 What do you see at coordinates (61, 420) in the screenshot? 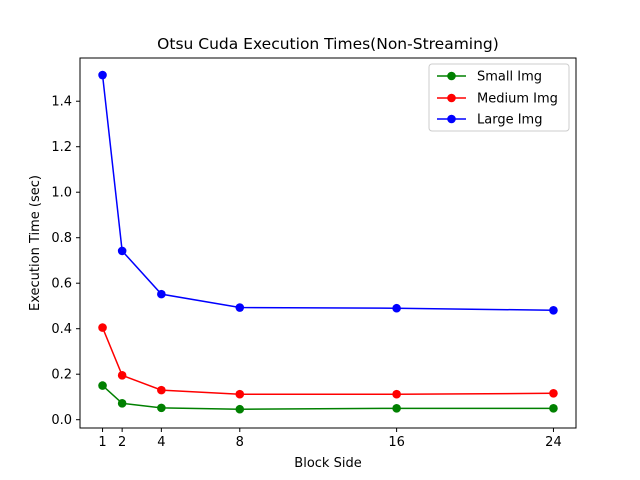
I see `y-tick-label: 0.0` at bounding box center [61, 420].